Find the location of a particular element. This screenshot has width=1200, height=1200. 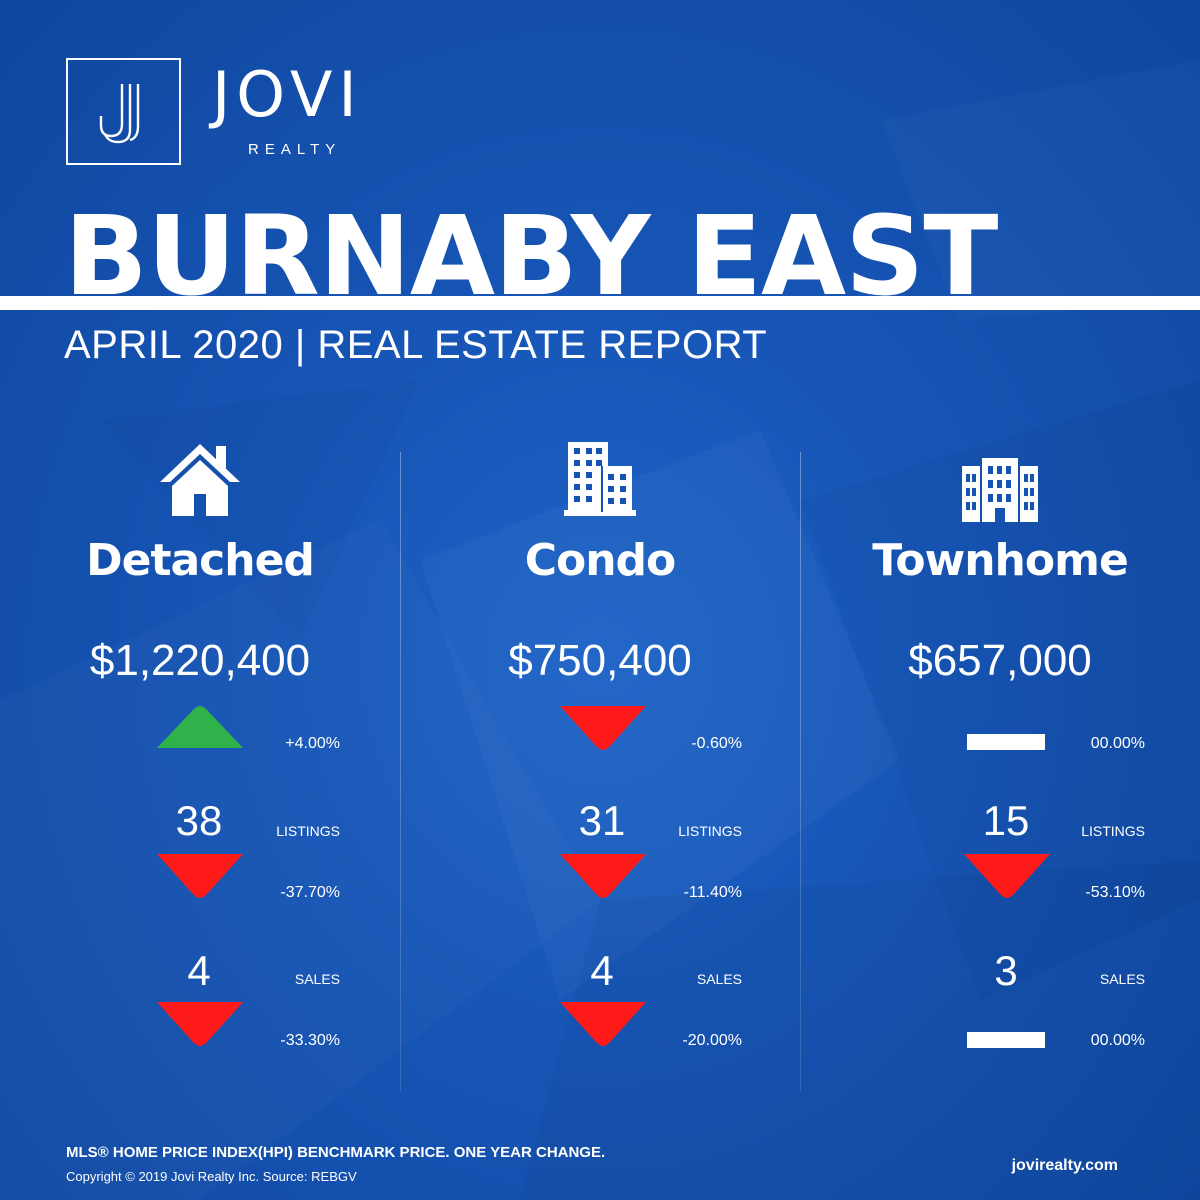

benchmark-price: $750,400 is located at coordinates (600, 660).